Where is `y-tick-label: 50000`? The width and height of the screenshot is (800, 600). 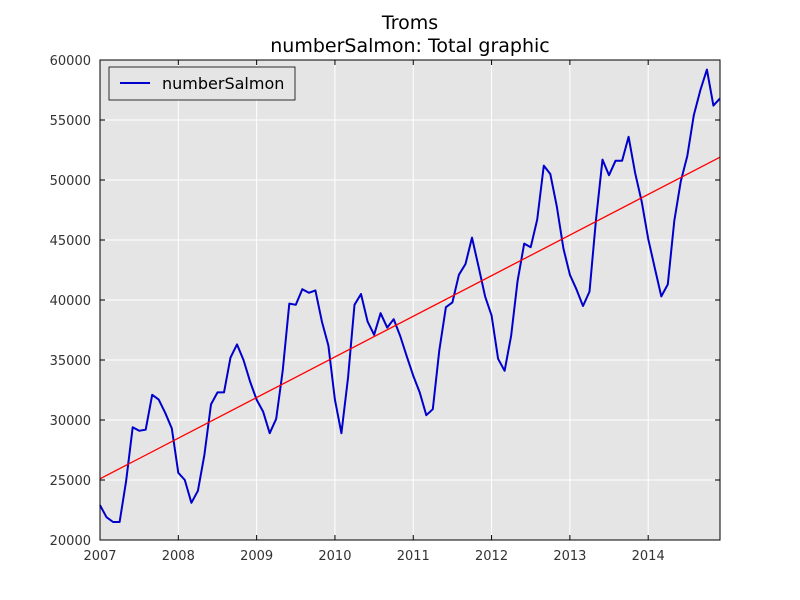
y-tick-label: 50000 is located at coordinates (70, 181).